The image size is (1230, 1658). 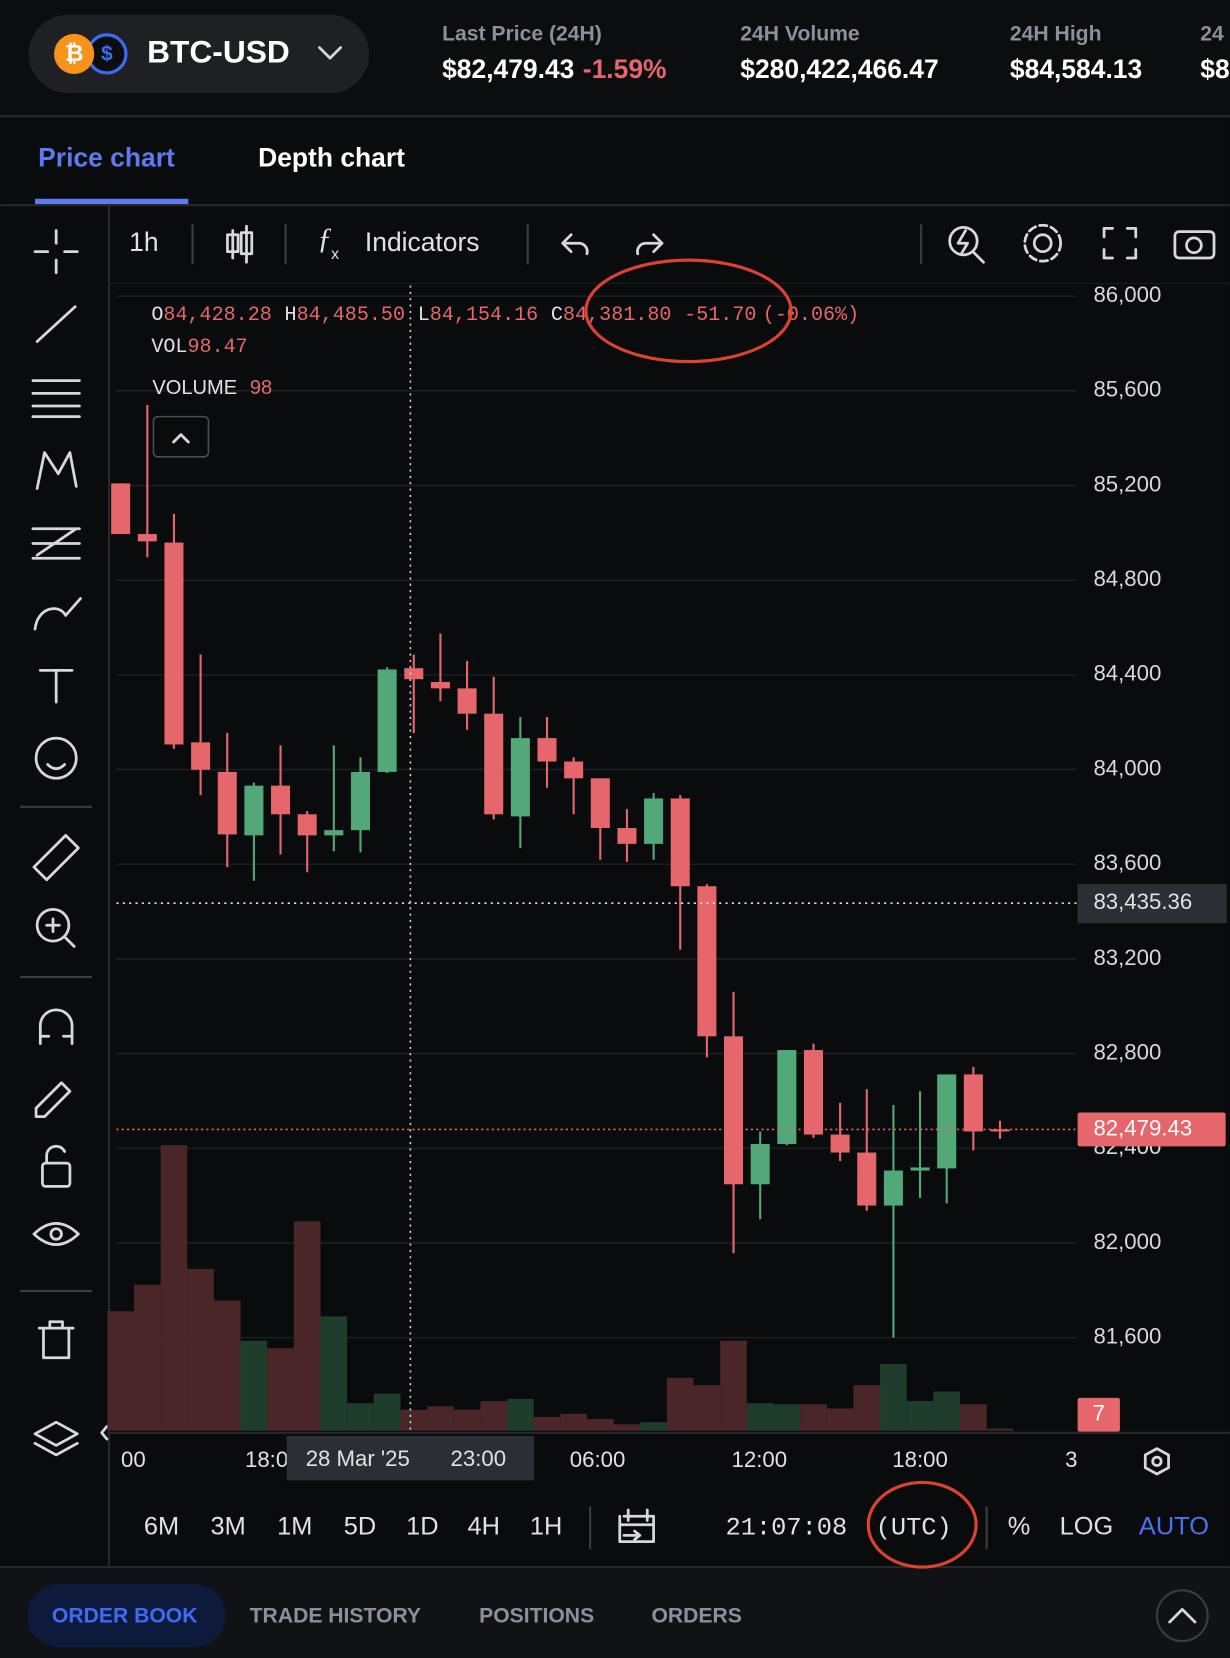 I want to click on magnet-tool, so click(x=56, y=1027).